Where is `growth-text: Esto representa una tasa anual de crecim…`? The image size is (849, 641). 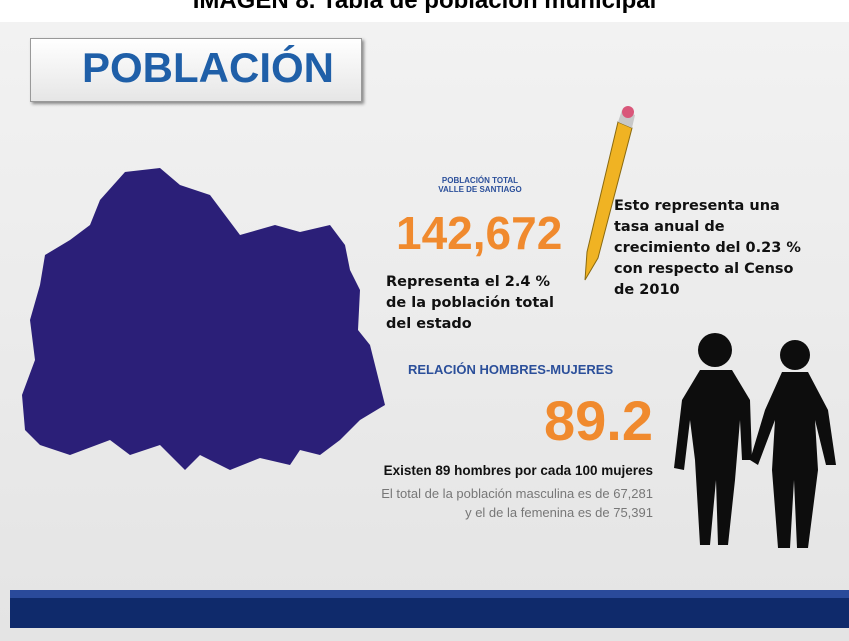 growth-text: Esto representa una tasa anual de crecim… is located at coordinates (707, 248).